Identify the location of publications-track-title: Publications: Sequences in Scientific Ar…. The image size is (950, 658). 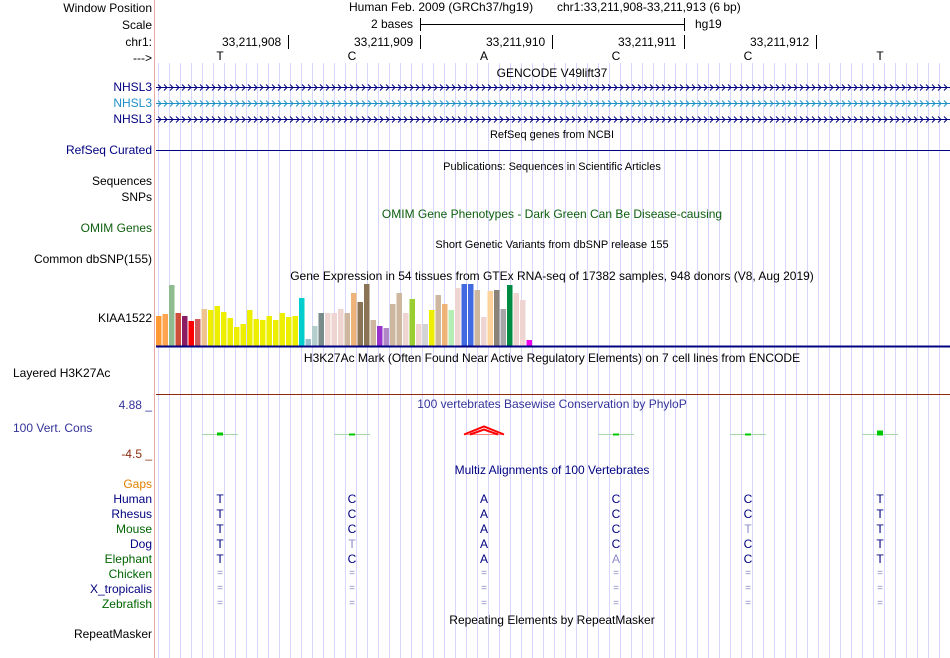
(552, 167).